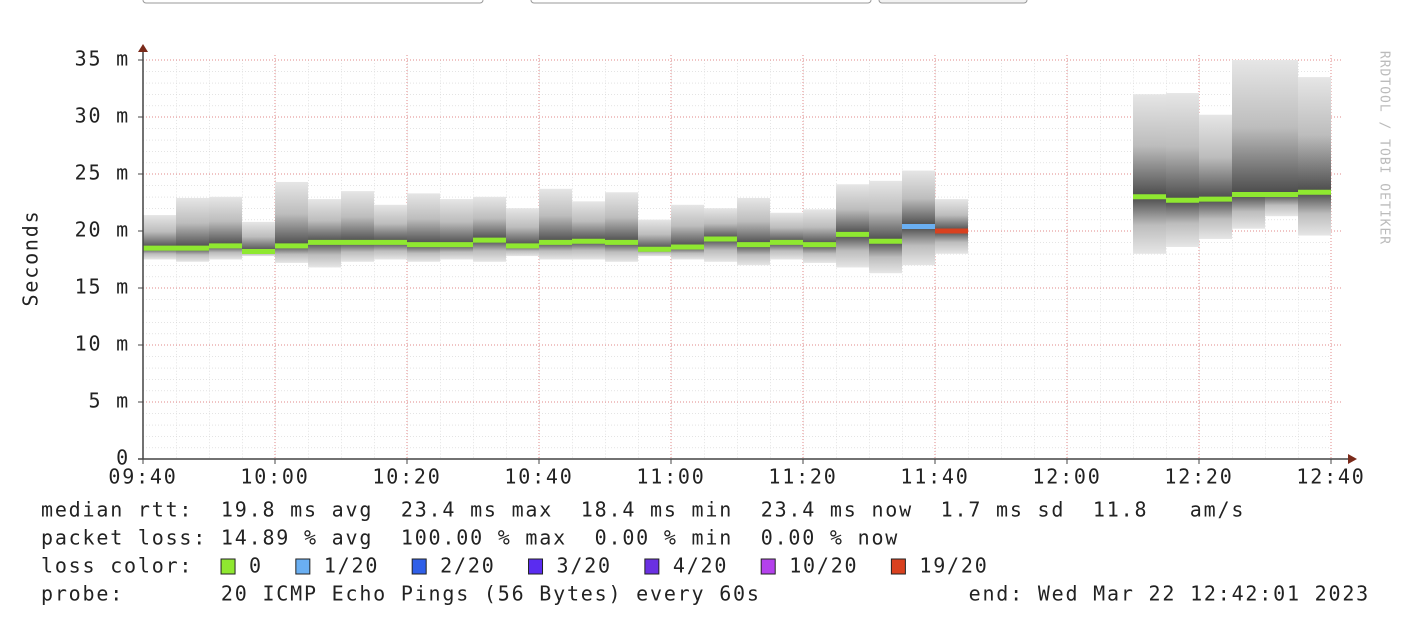 Image resolution: width=1416 pixels, height=628 pixels. I want to click on legend-label: 2/20, so click(467, 566).